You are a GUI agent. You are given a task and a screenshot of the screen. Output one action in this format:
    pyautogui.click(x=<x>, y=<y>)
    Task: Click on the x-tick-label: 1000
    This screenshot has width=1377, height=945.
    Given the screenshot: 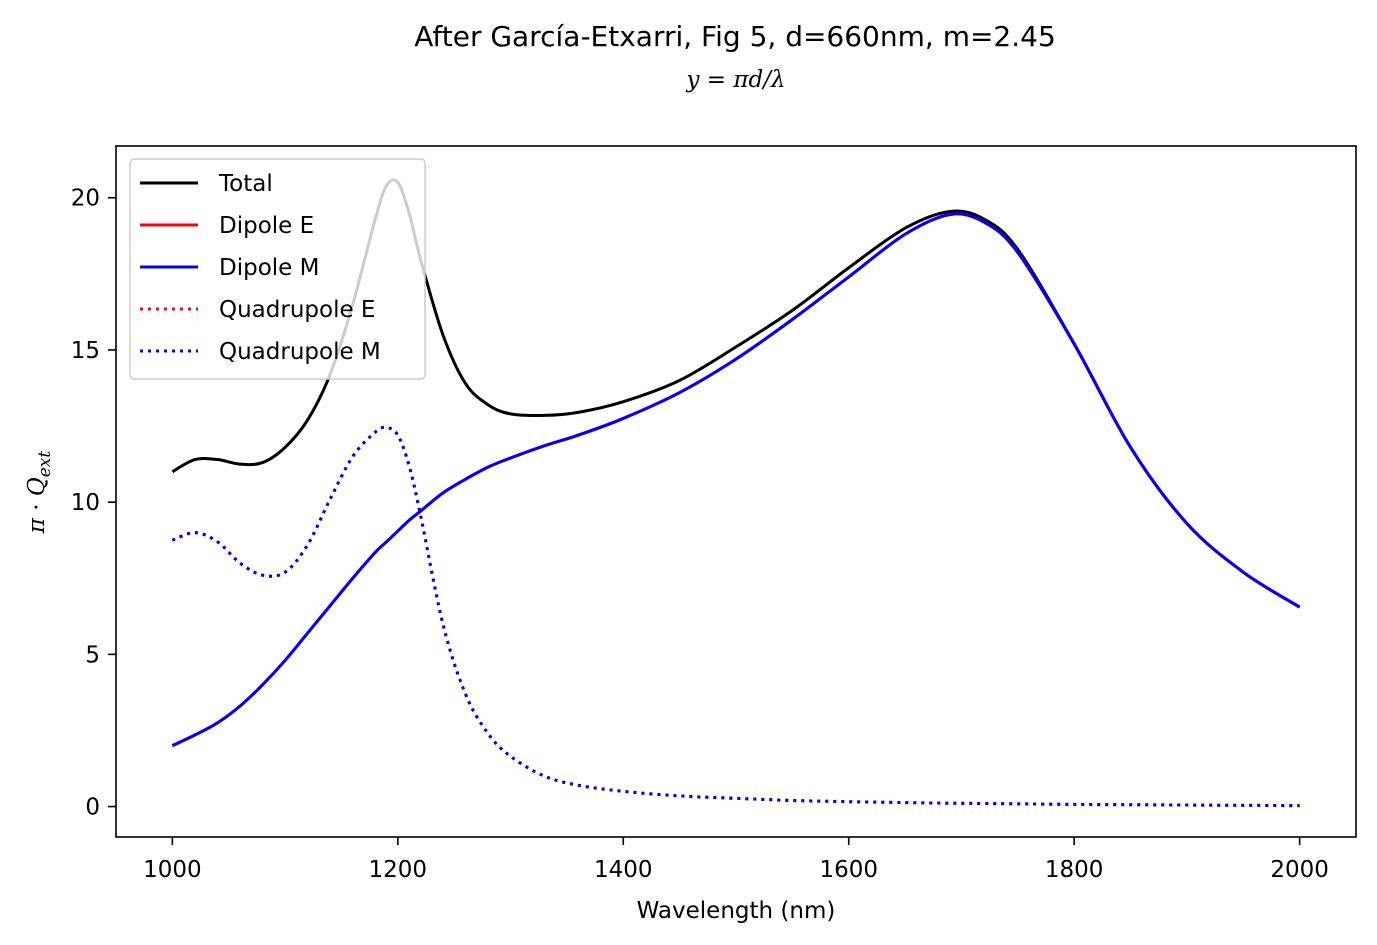 What is the action you would take?
    pyautogui.click(x=172, y=870)
    